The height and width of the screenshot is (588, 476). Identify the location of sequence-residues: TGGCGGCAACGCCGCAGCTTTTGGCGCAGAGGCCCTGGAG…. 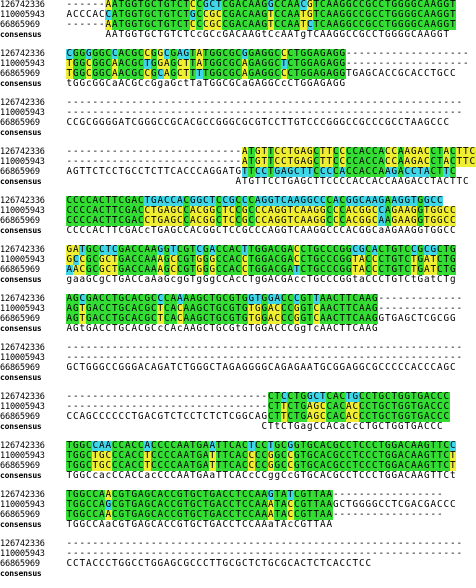
(261, 75).